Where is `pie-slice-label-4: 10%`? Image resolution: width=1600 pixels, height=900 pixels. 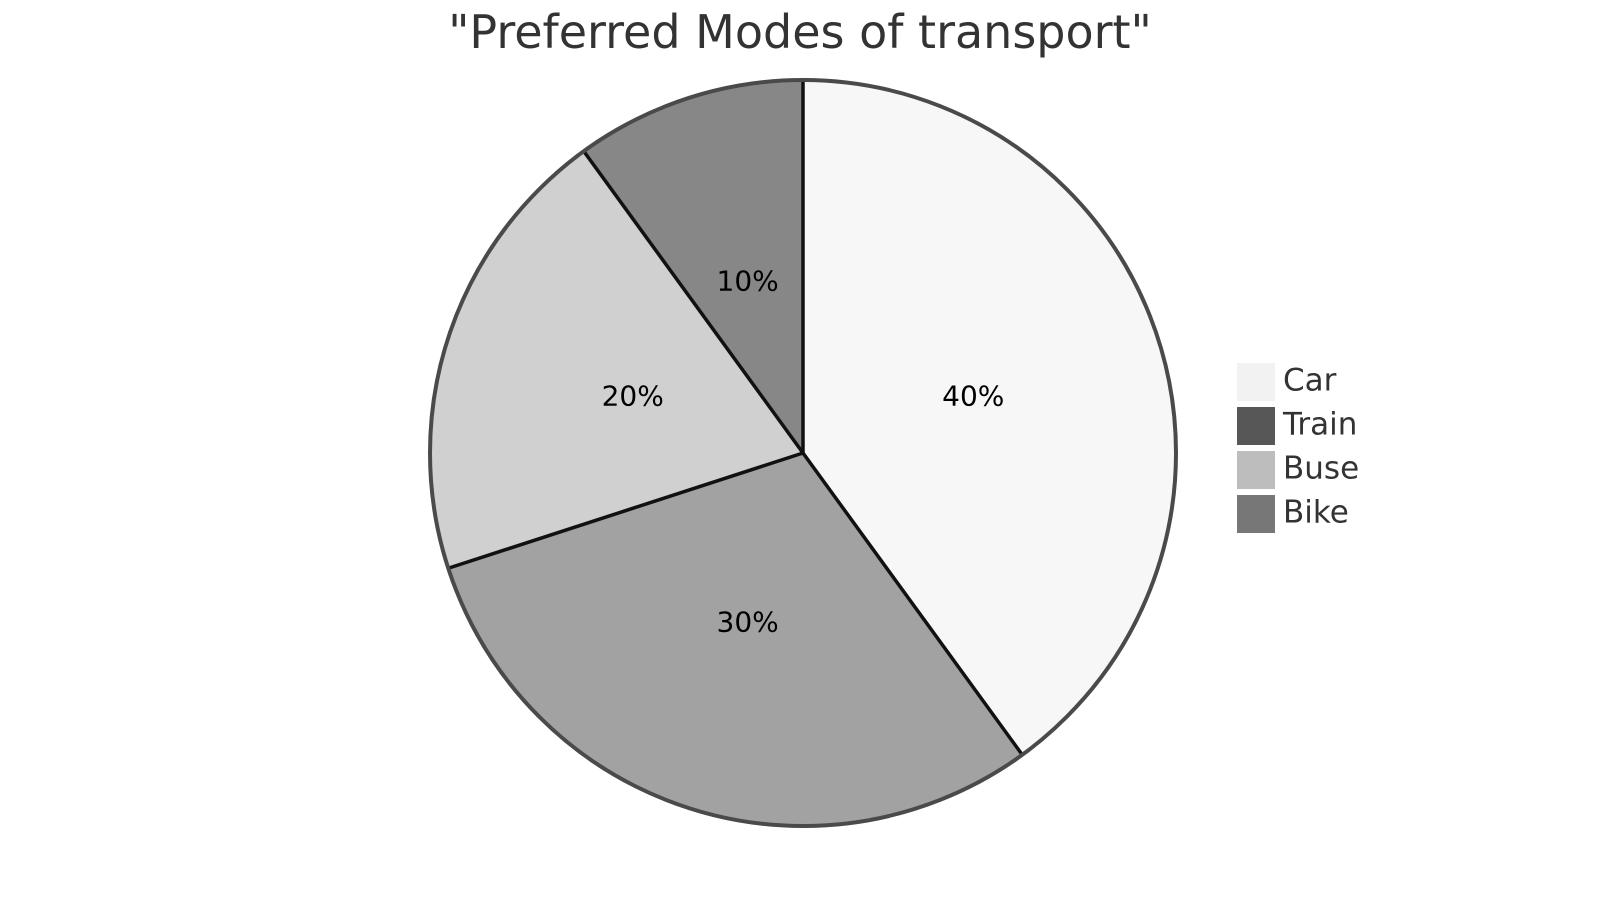
pie-slice-label-4: 10% is located at coordinates (748, 281).